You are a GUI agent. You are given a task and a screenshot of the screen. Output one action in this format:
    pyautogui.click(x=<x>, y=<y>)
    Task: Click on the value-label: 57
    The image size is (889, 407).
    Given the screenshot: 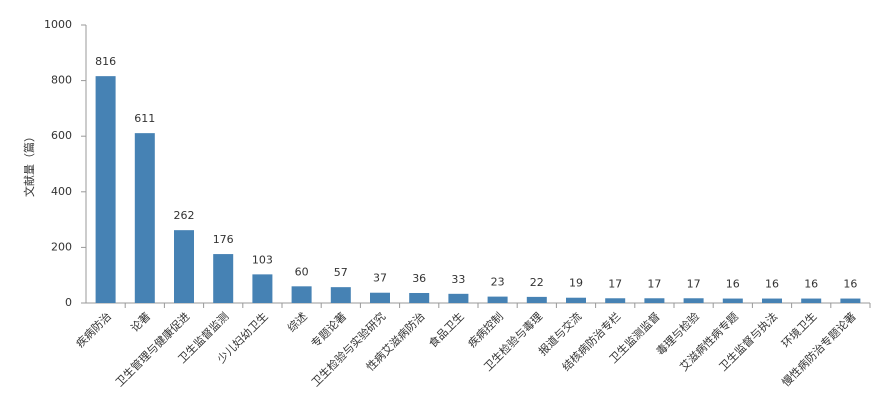 What is the action you would take?
    pyautogui.click(x=341, y=272)
    